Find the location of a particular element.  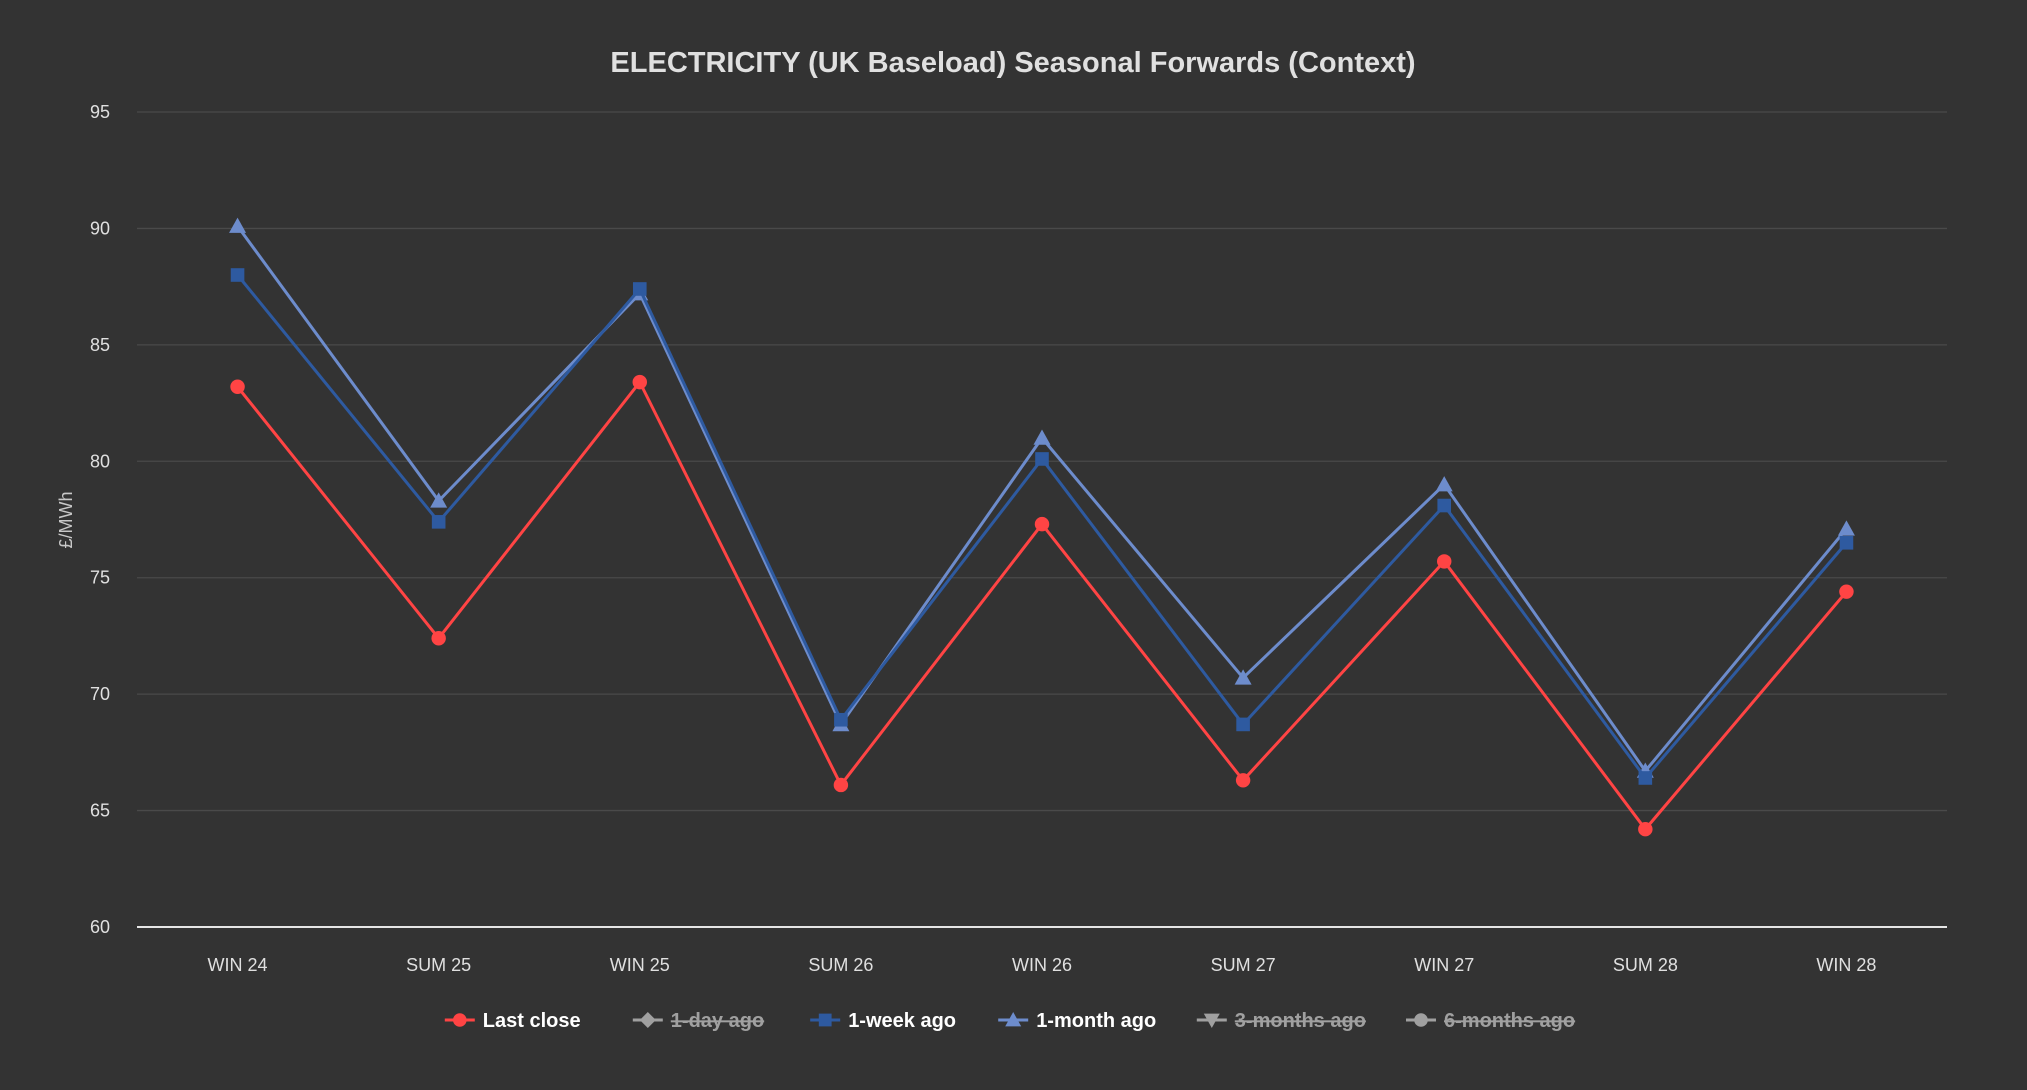

x-tick-label: SUM 28 is located at coordinates (1645, 965).